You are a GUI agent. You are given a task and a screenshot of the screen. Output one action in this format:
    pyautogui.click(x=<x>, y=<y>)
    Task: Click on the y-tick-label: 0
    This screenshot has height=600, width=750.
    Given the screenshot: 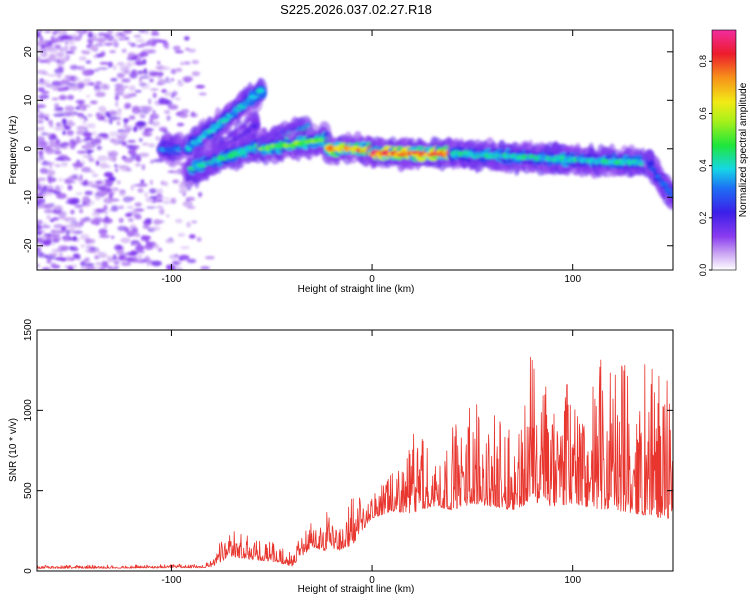 What is the action you would take?
    pyautogui.click(x=28, y=571)
    